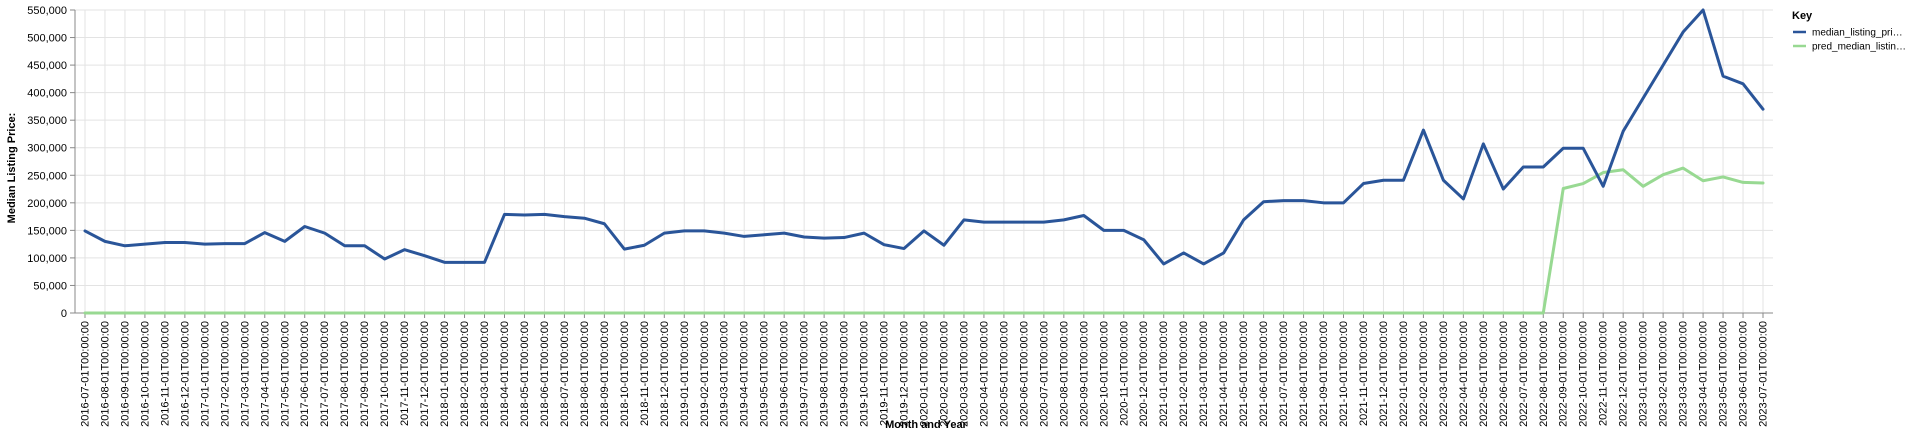 The width and height of the screenshot is (1920, 439). Describe the element at coordinates (1004, 374) in the screenshot. I see `x-tick-label: 2020-05-01T00:00:00` at that location.